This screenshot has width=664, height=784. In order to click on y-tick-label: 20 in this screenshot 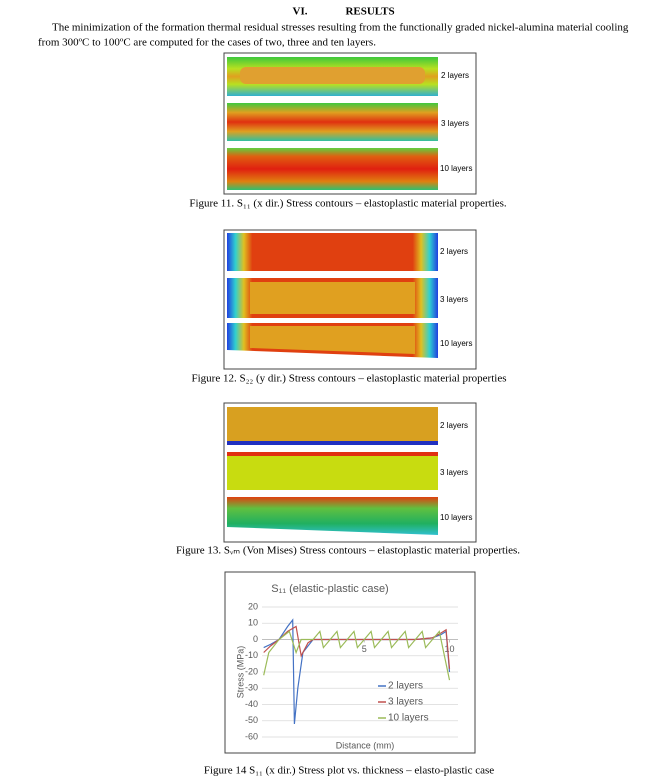, I will do `click(253, 606)`.